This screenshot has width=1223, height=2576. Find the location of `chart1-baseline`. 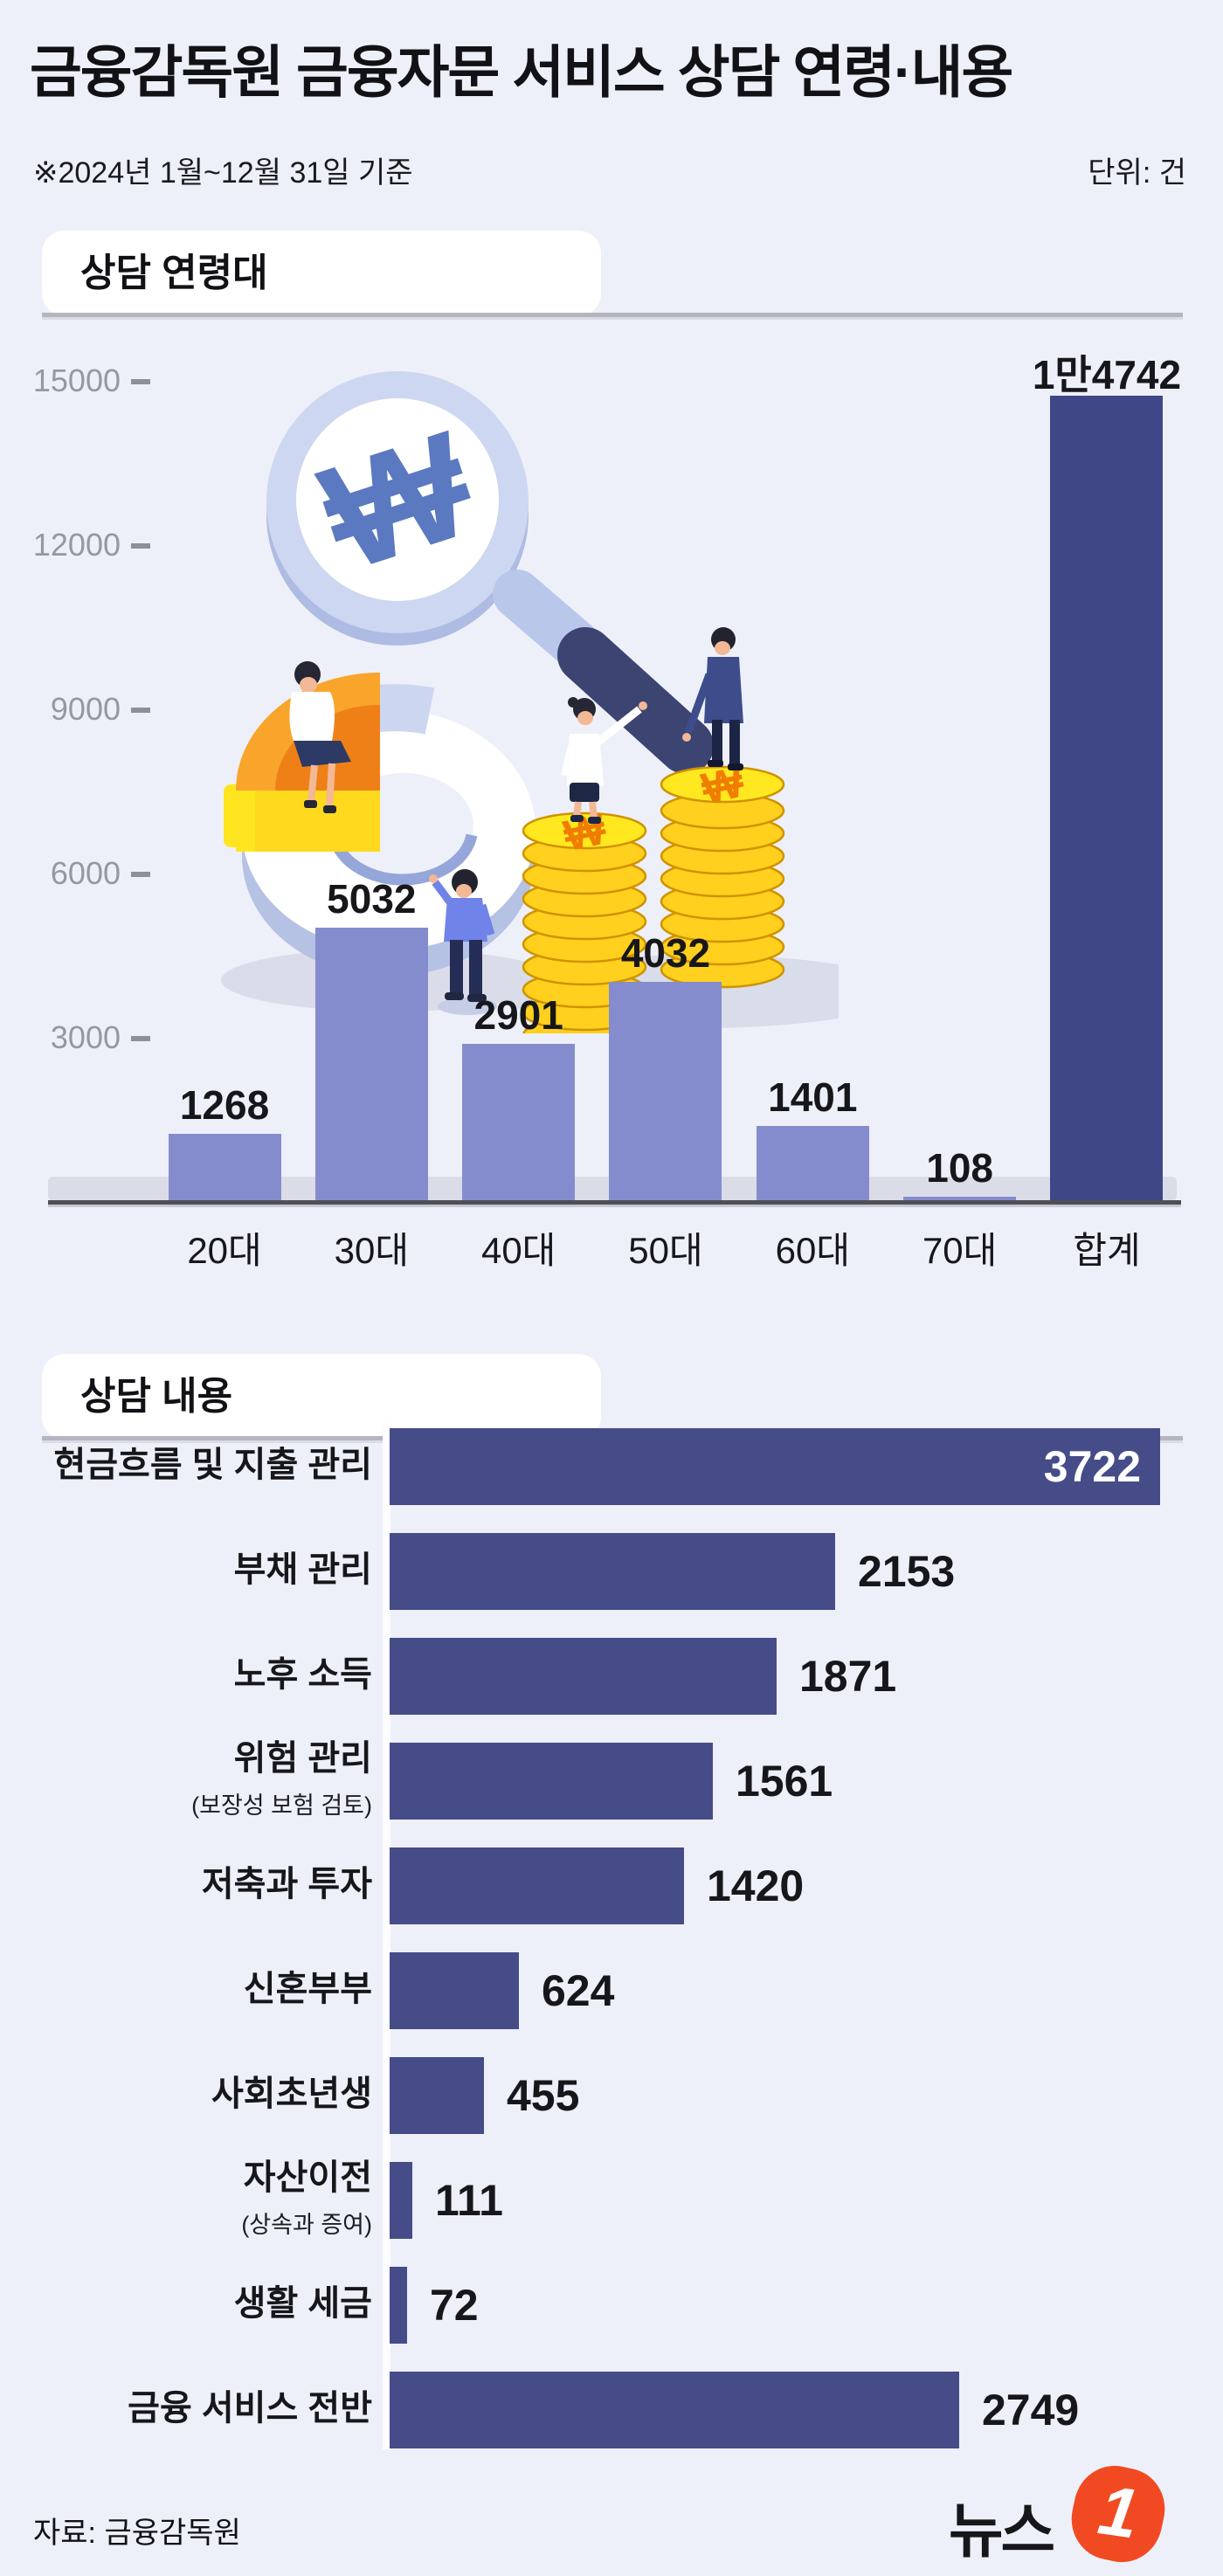

chart1-baseline is located at coordinates (614, 1202).